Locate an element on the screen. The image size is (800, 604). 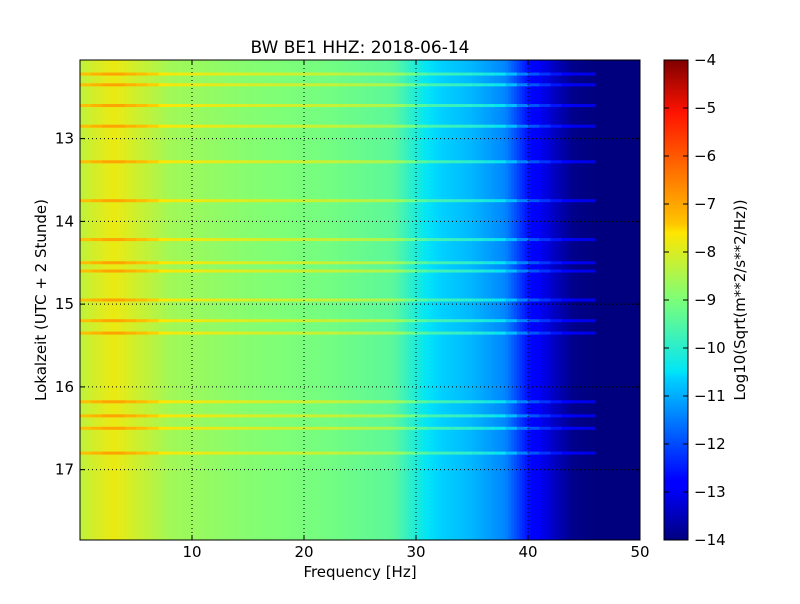
spectrogram-column is located at coordinates (614, 300).